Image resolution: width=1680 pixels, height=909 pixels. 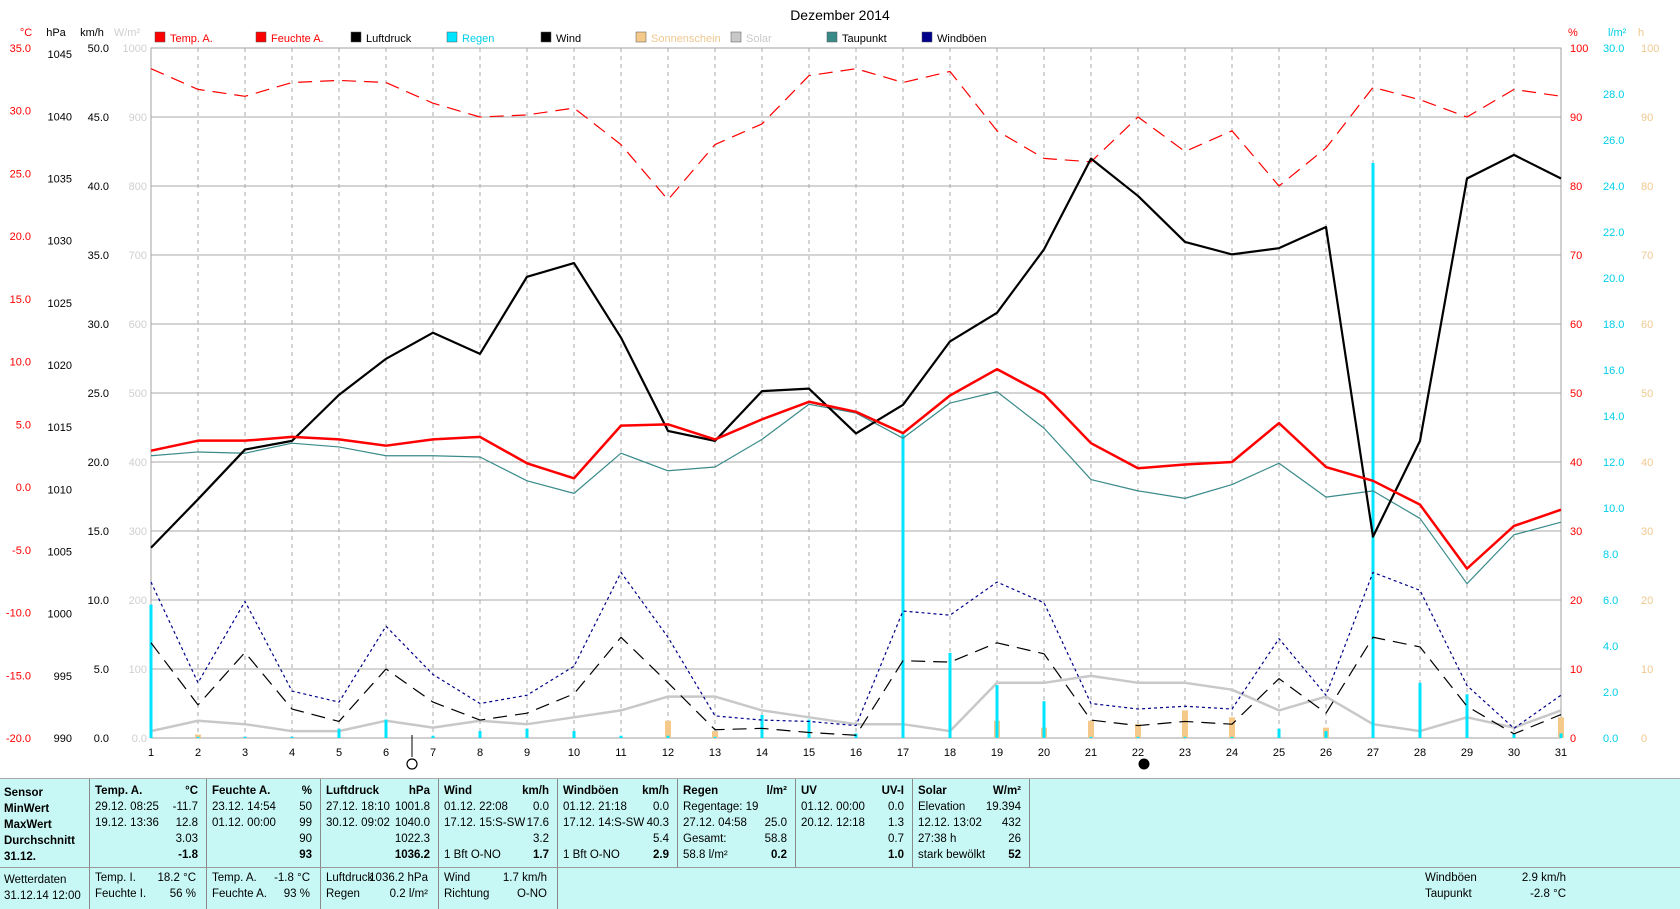 What do you see at coordinates (18, 739) in the screenshot?
I see `tick-label-temp: -20.0` at bounding box center [18, 739].